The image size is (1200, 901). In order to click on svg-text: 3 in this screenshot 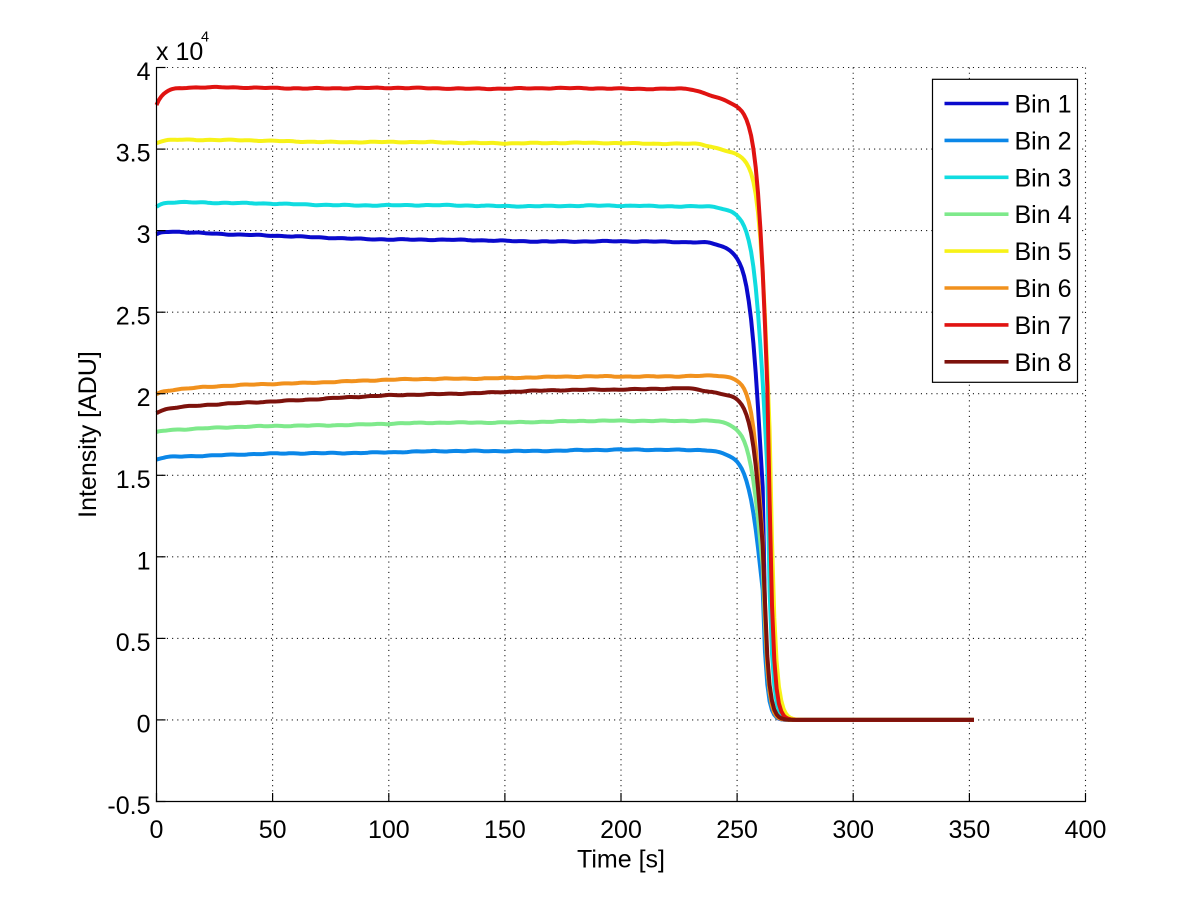, I will do `click(144, 235)`.